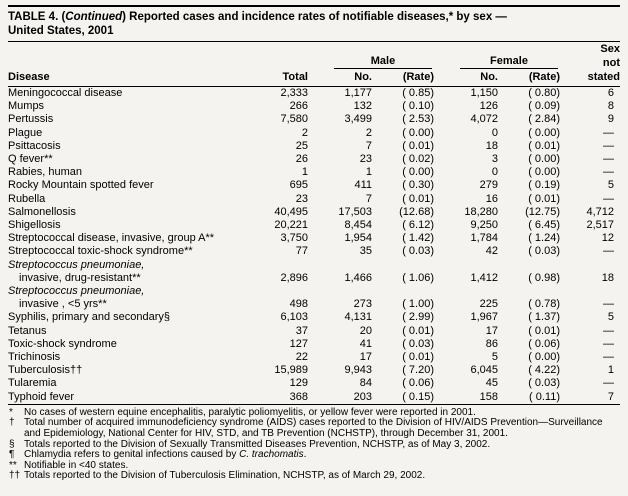 This screenshot has width=628, height=496. I want to click on male-no-cell: 1, so click(368, 172).